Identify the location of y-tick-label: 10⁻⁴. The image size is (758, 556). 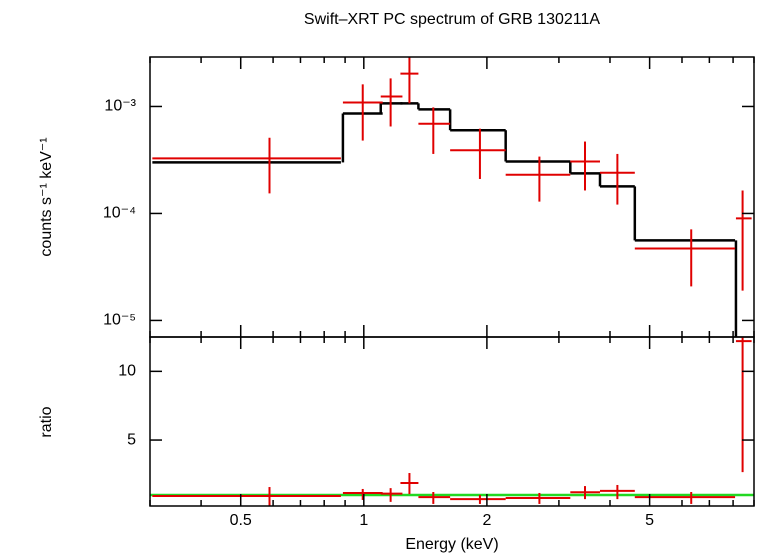
(119, 213).